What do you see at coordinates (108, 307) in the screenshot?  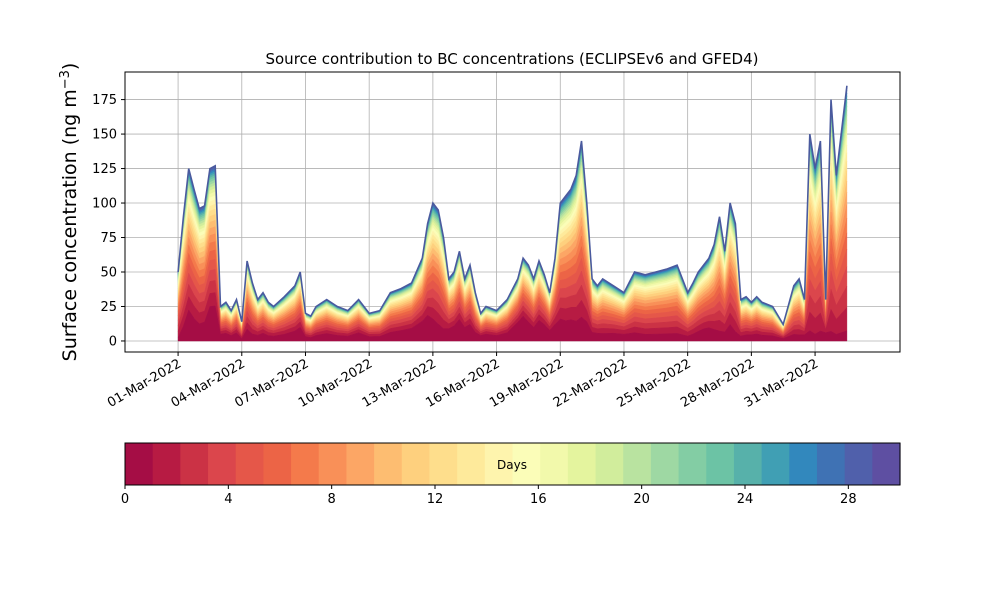 I see `y-tick-label: 25` at bounding box center [108, 307].